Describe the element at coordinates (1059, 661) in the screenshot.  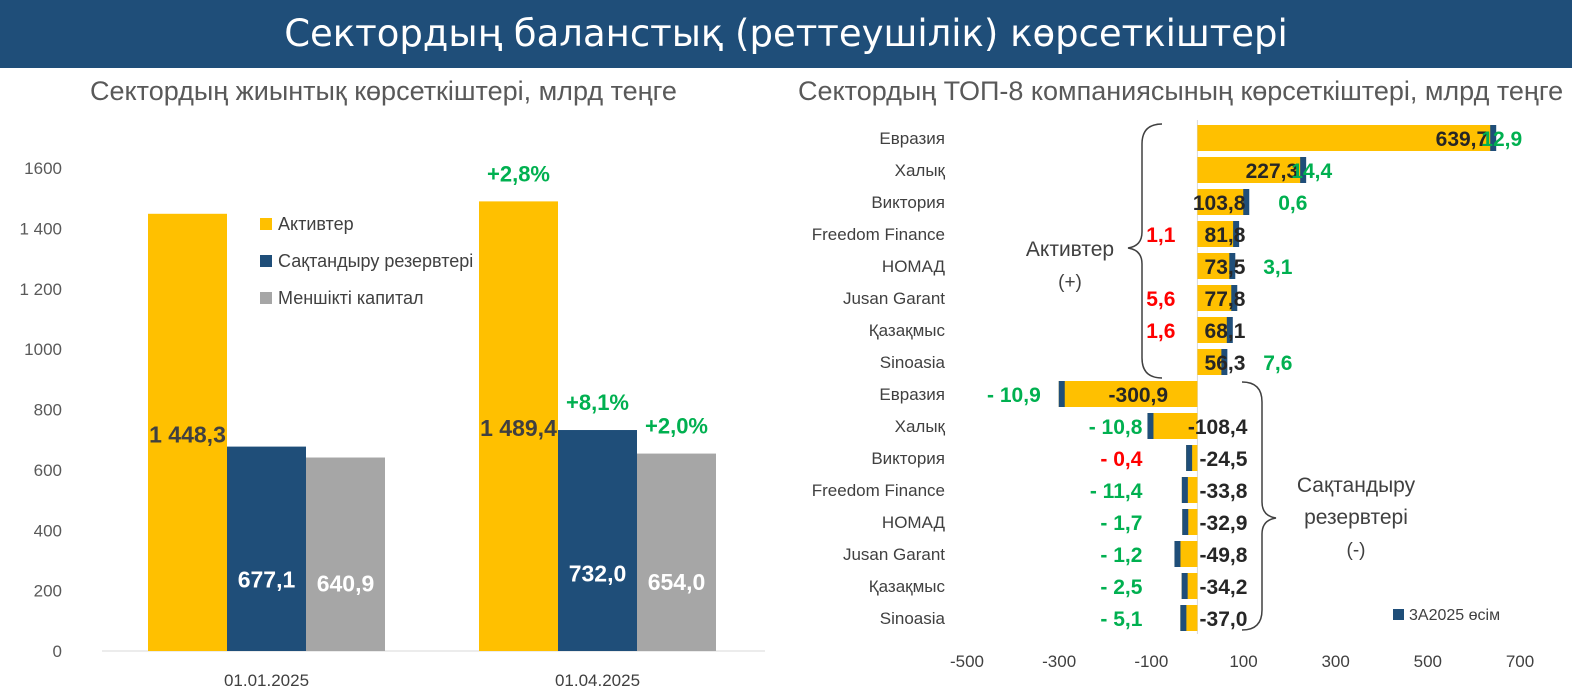
I see `x-tick-label: -300` at that location.